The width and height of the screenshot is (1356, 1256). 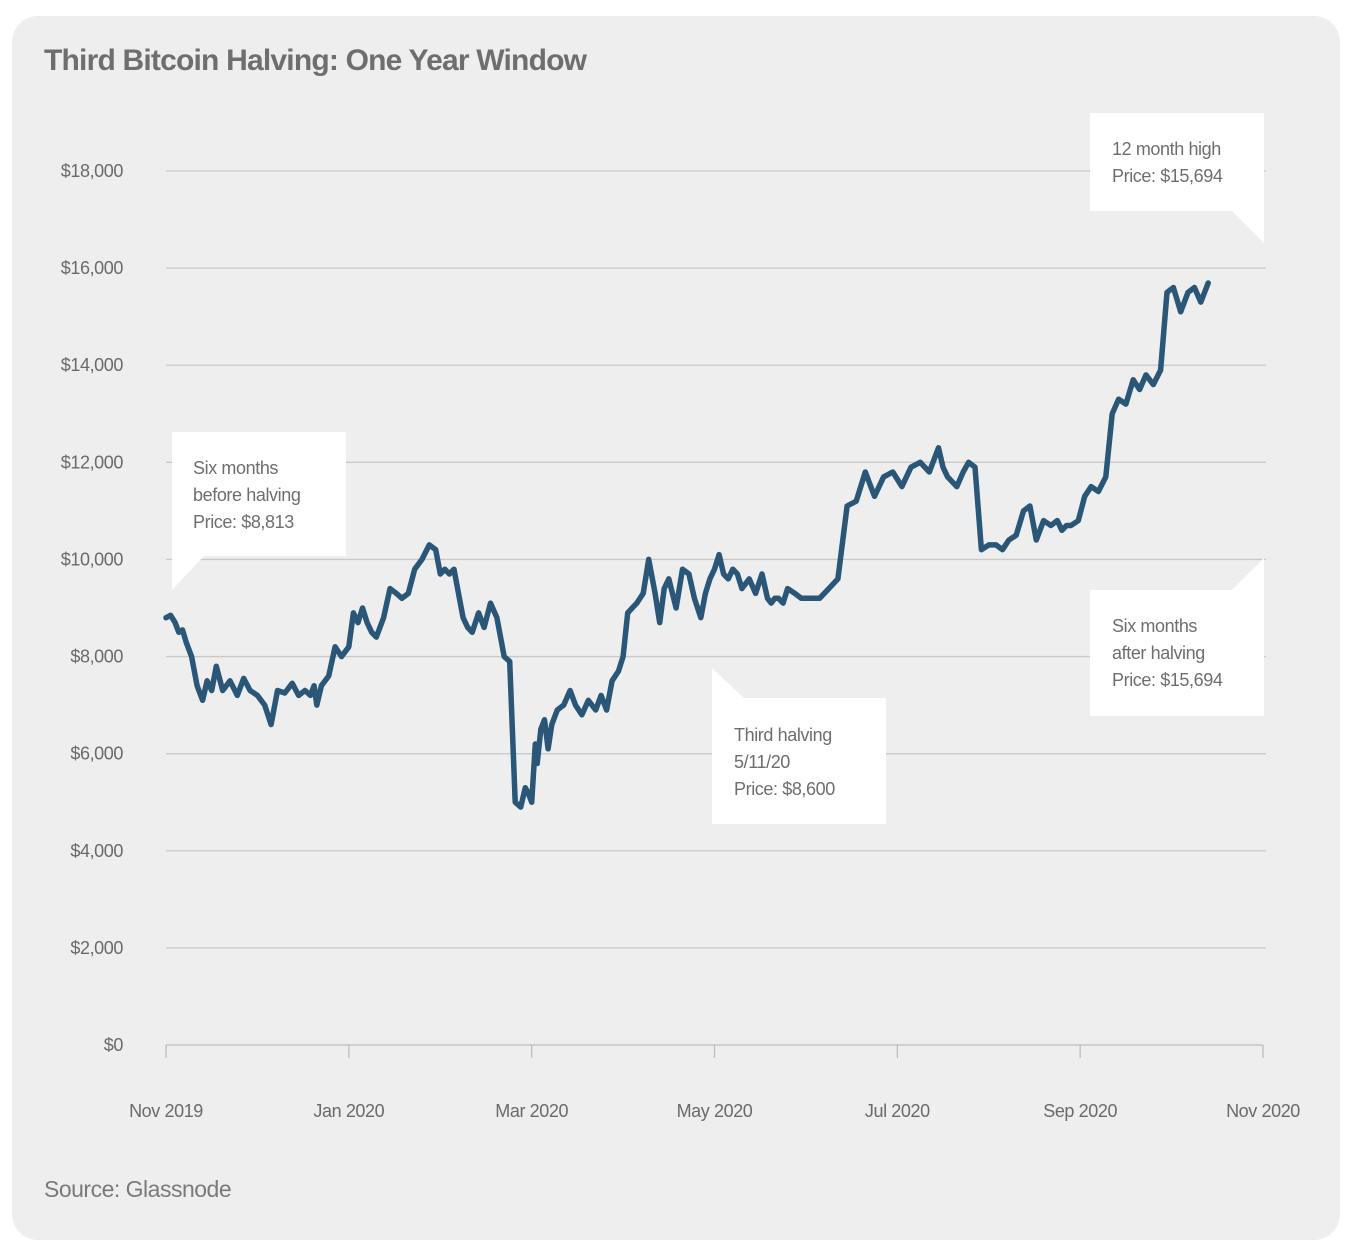 I want to click on annotation-text: 5/11/20, so click(x=762, y=762).